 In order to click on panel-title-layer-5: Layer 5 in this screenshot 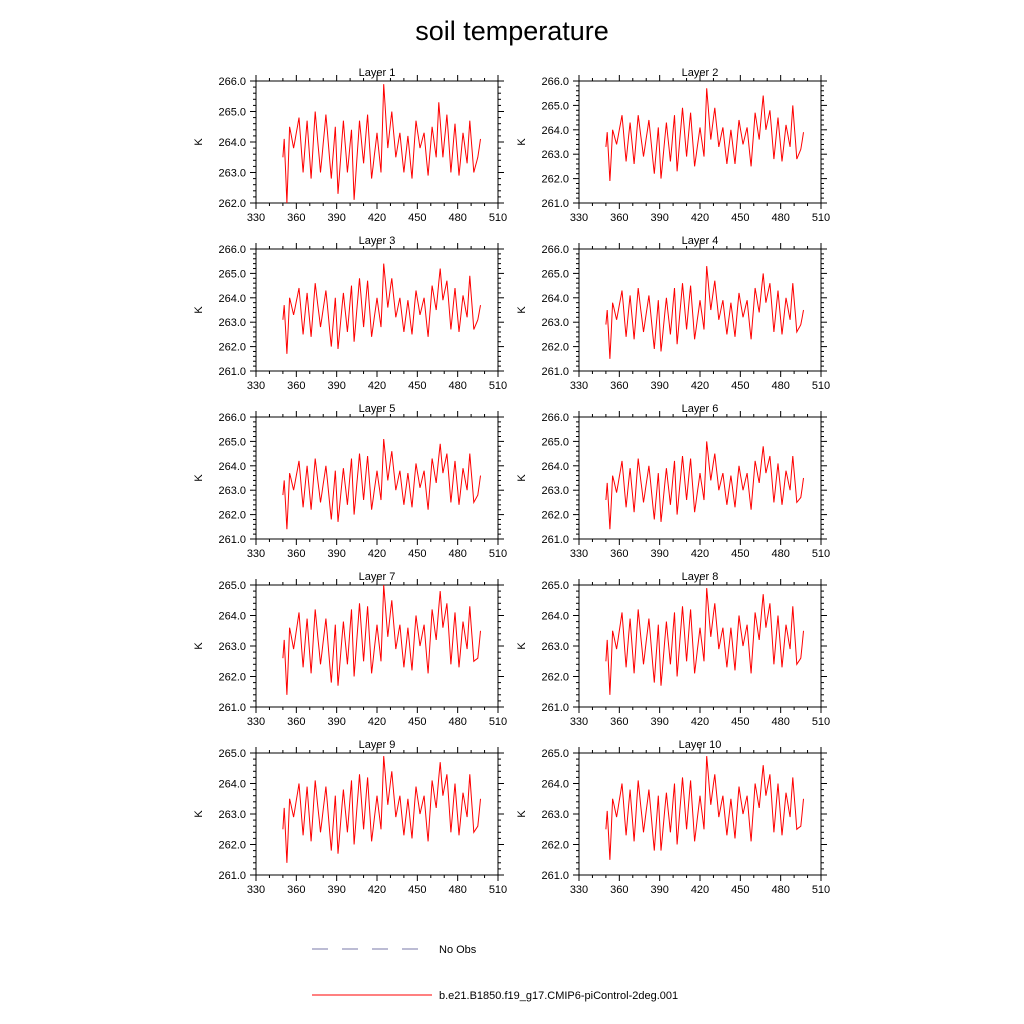, I will do `click(377, 409)`.